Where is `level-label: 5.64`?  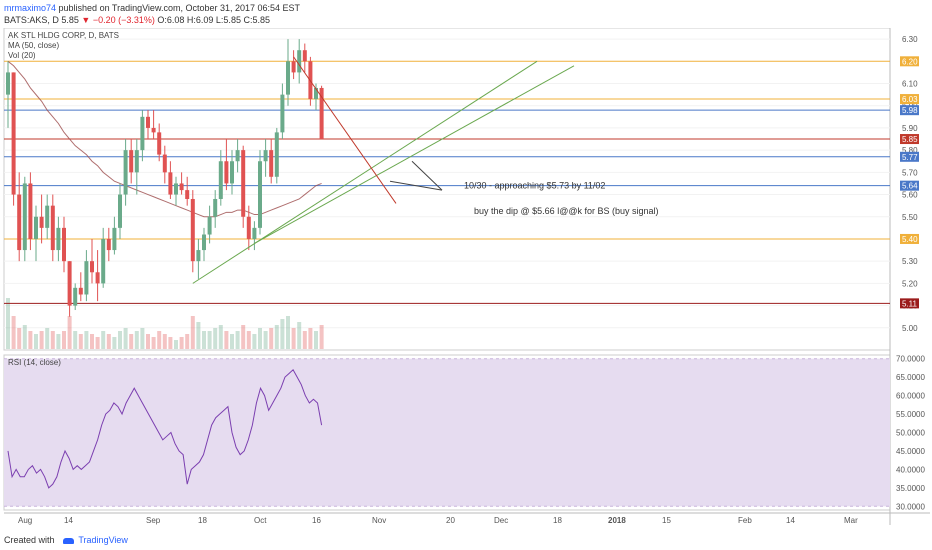
level-label: 5.64 is located at coordinates (910, 186).